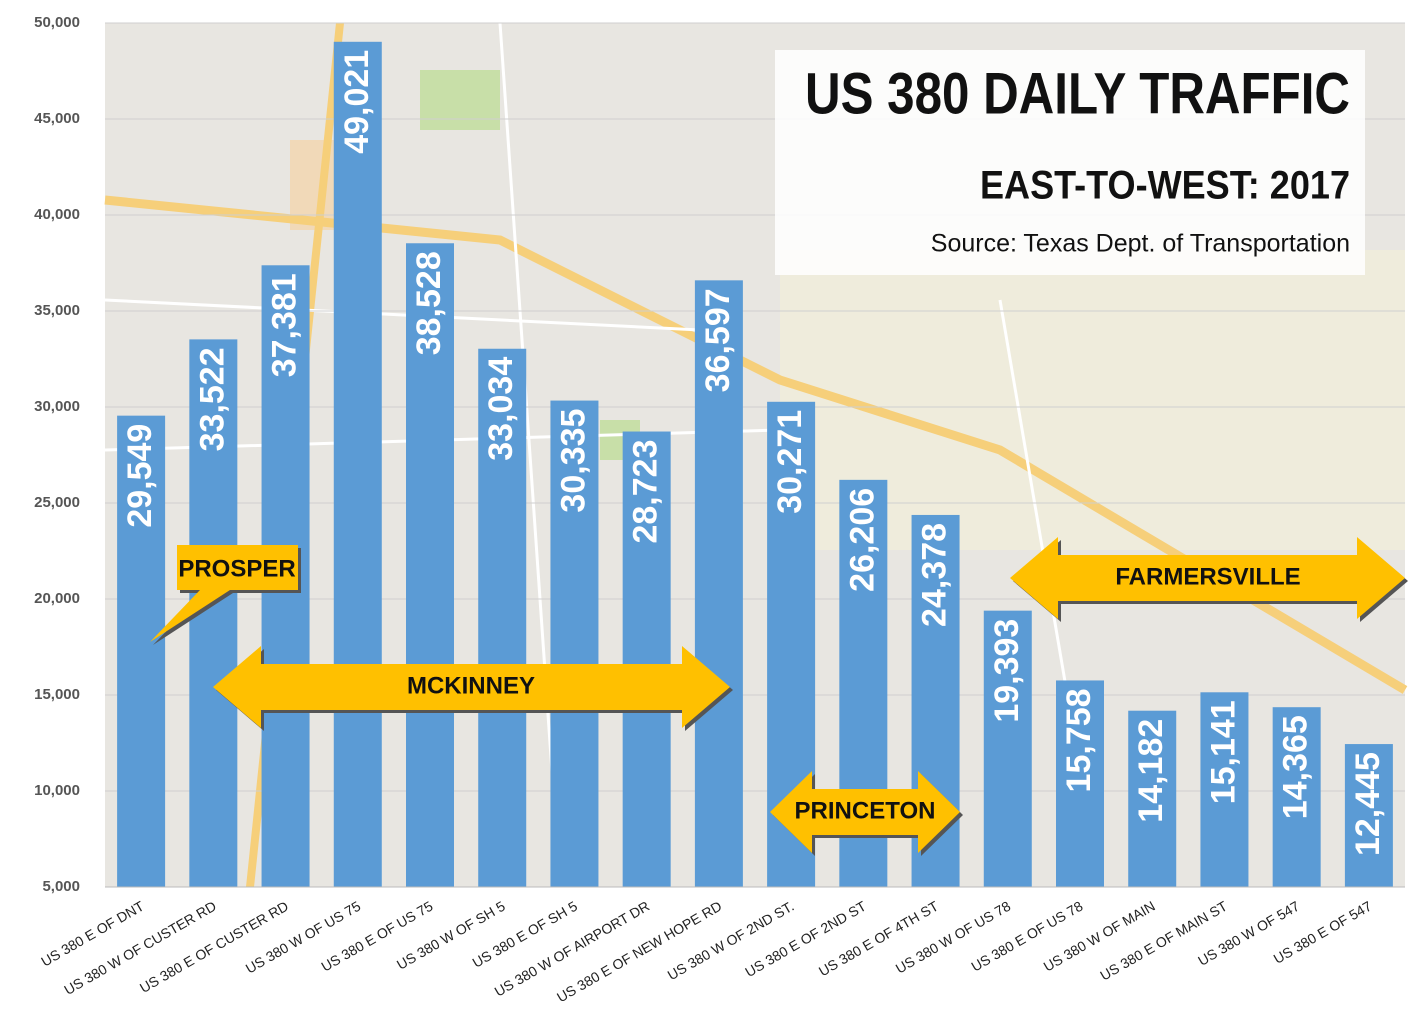 This screenshot has width=1423, height=1033. Describe the element at coordinates (1079, 740) in the screenshot. I see `value-label: 15,758` at that location.